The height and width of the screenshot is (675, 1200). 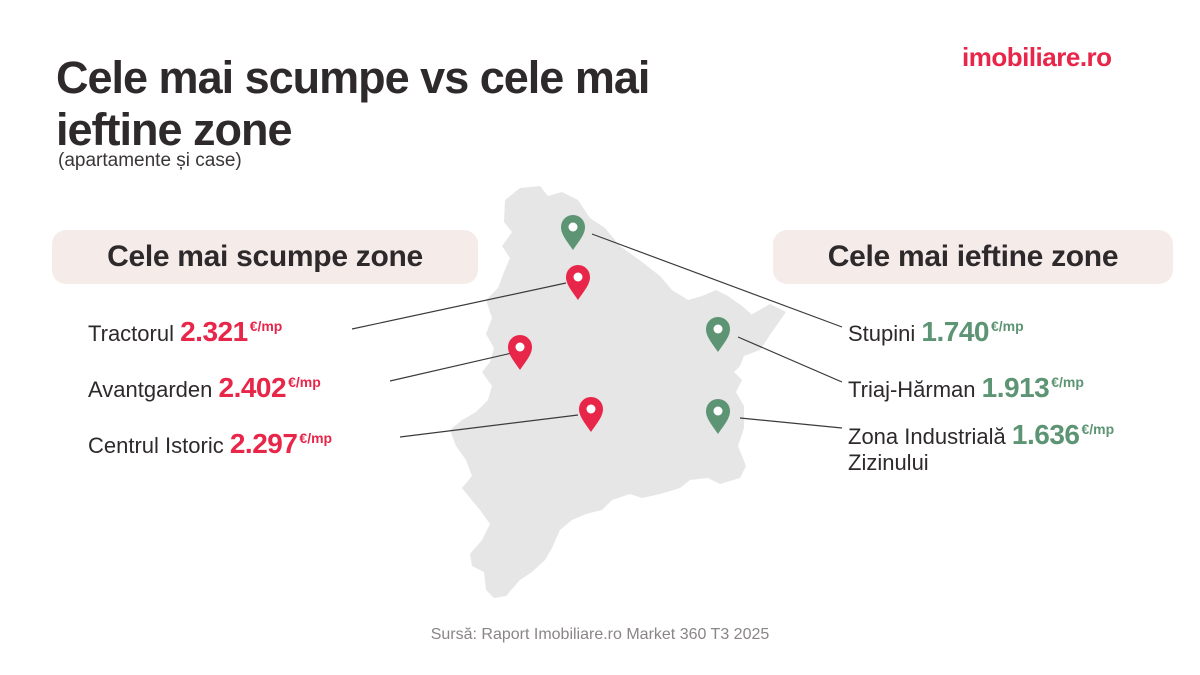 I want to click on zone-name: Stupini, so click(x=882, y=333).